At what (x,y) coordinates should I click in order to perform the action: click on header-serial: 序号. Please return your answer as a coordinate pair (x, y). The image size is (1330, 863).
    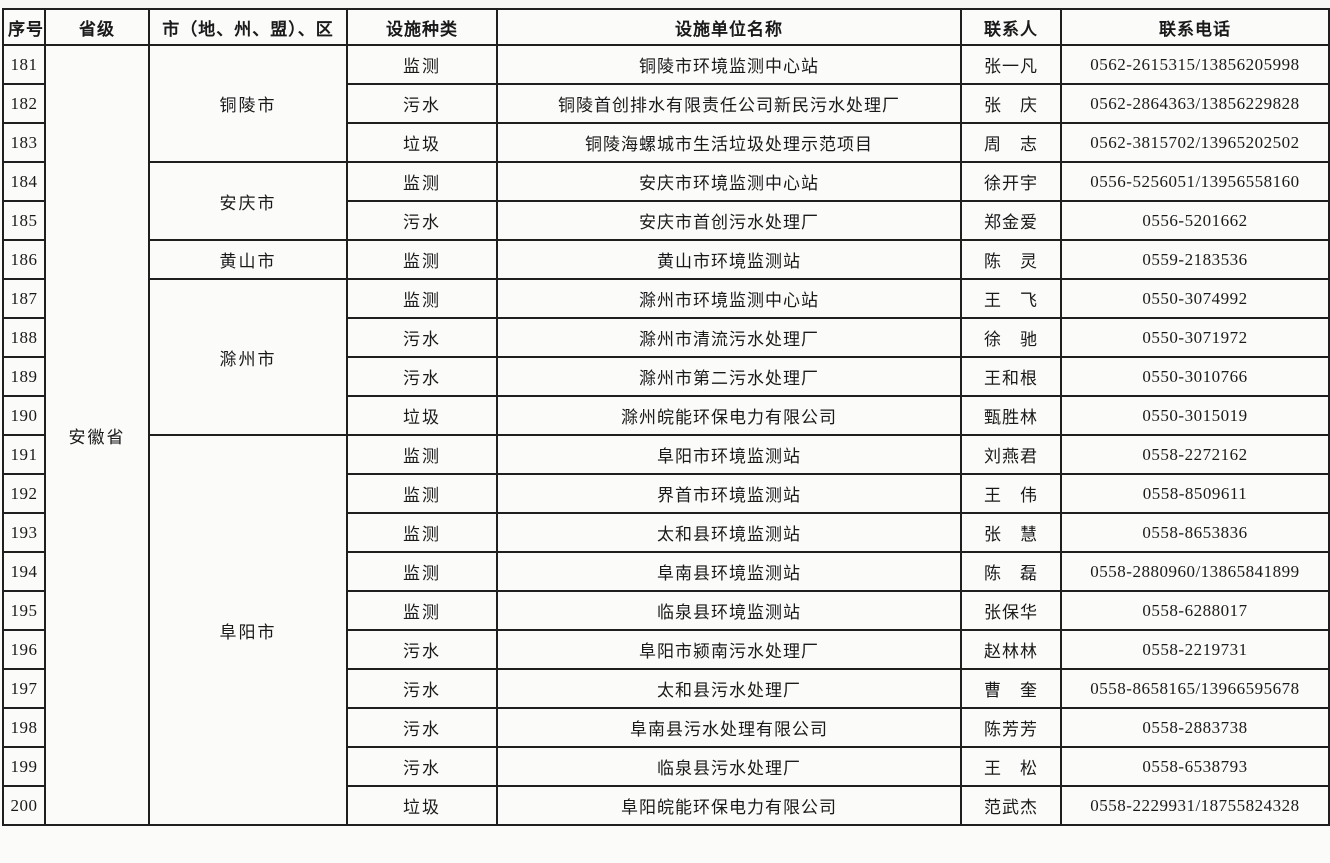
    Looking at the image, I should click on (24, 27).